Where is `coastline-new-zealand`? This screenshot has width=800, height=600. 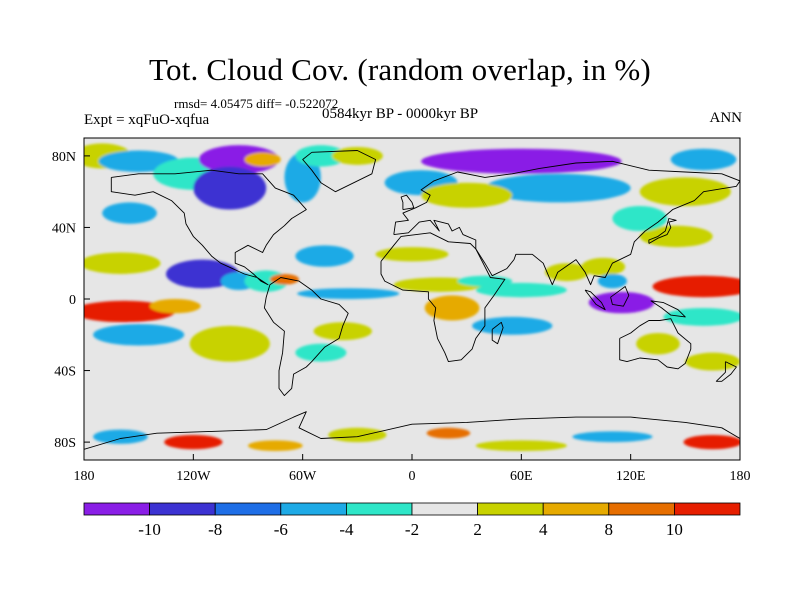 coastline-new-zealand is located at coordinates (726, 371).